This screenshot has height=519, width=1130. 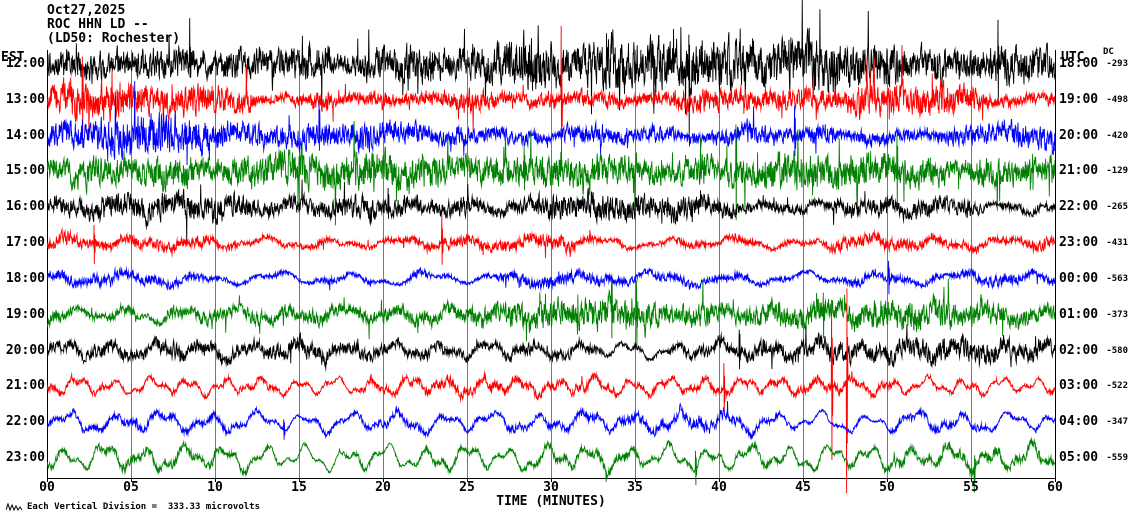 I want to click on dc-axis-header: DC, so click(x=1108, y=52).